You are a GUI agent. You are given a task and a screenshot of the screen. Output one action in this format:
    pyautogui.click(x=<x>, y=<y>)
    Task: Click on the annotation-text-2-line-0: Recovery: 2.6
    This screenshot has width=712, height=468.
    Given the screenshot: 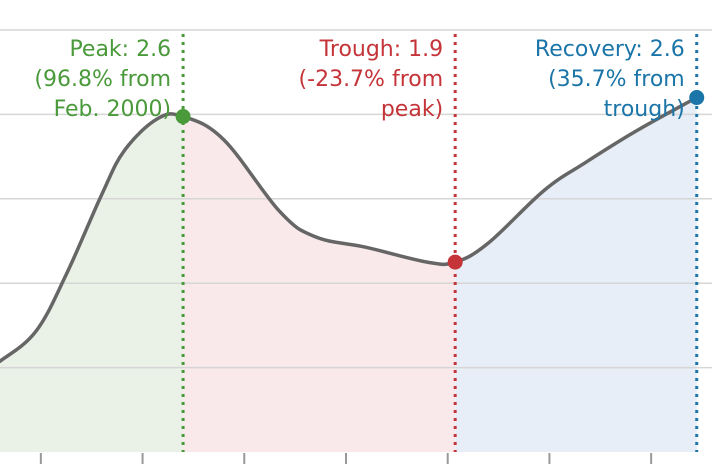 What is the action you would take?
    pyautogui.click(x=610, y=49)
    